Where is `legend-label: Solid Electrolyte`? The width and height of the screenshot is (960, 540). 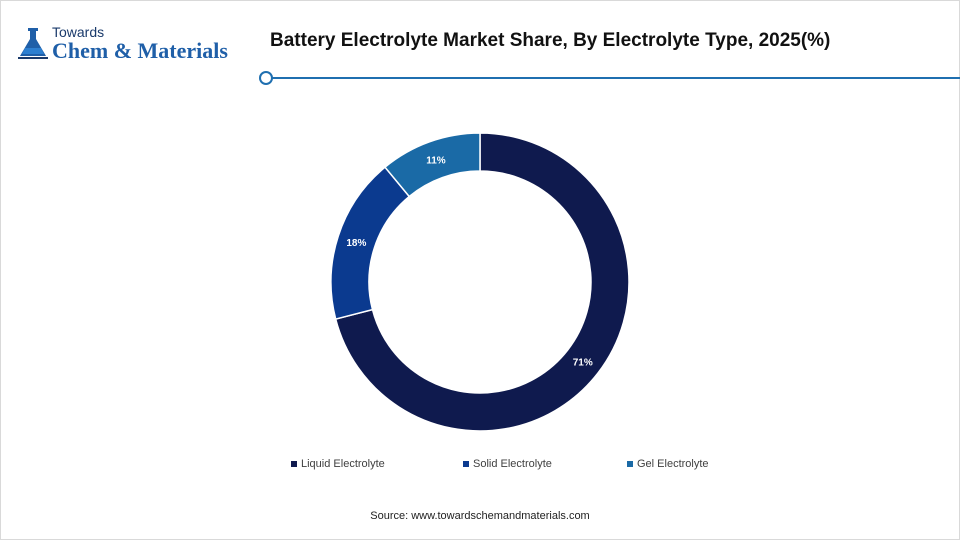
legend-label: Solid Electrolyte is located at coordinates (512, 464).